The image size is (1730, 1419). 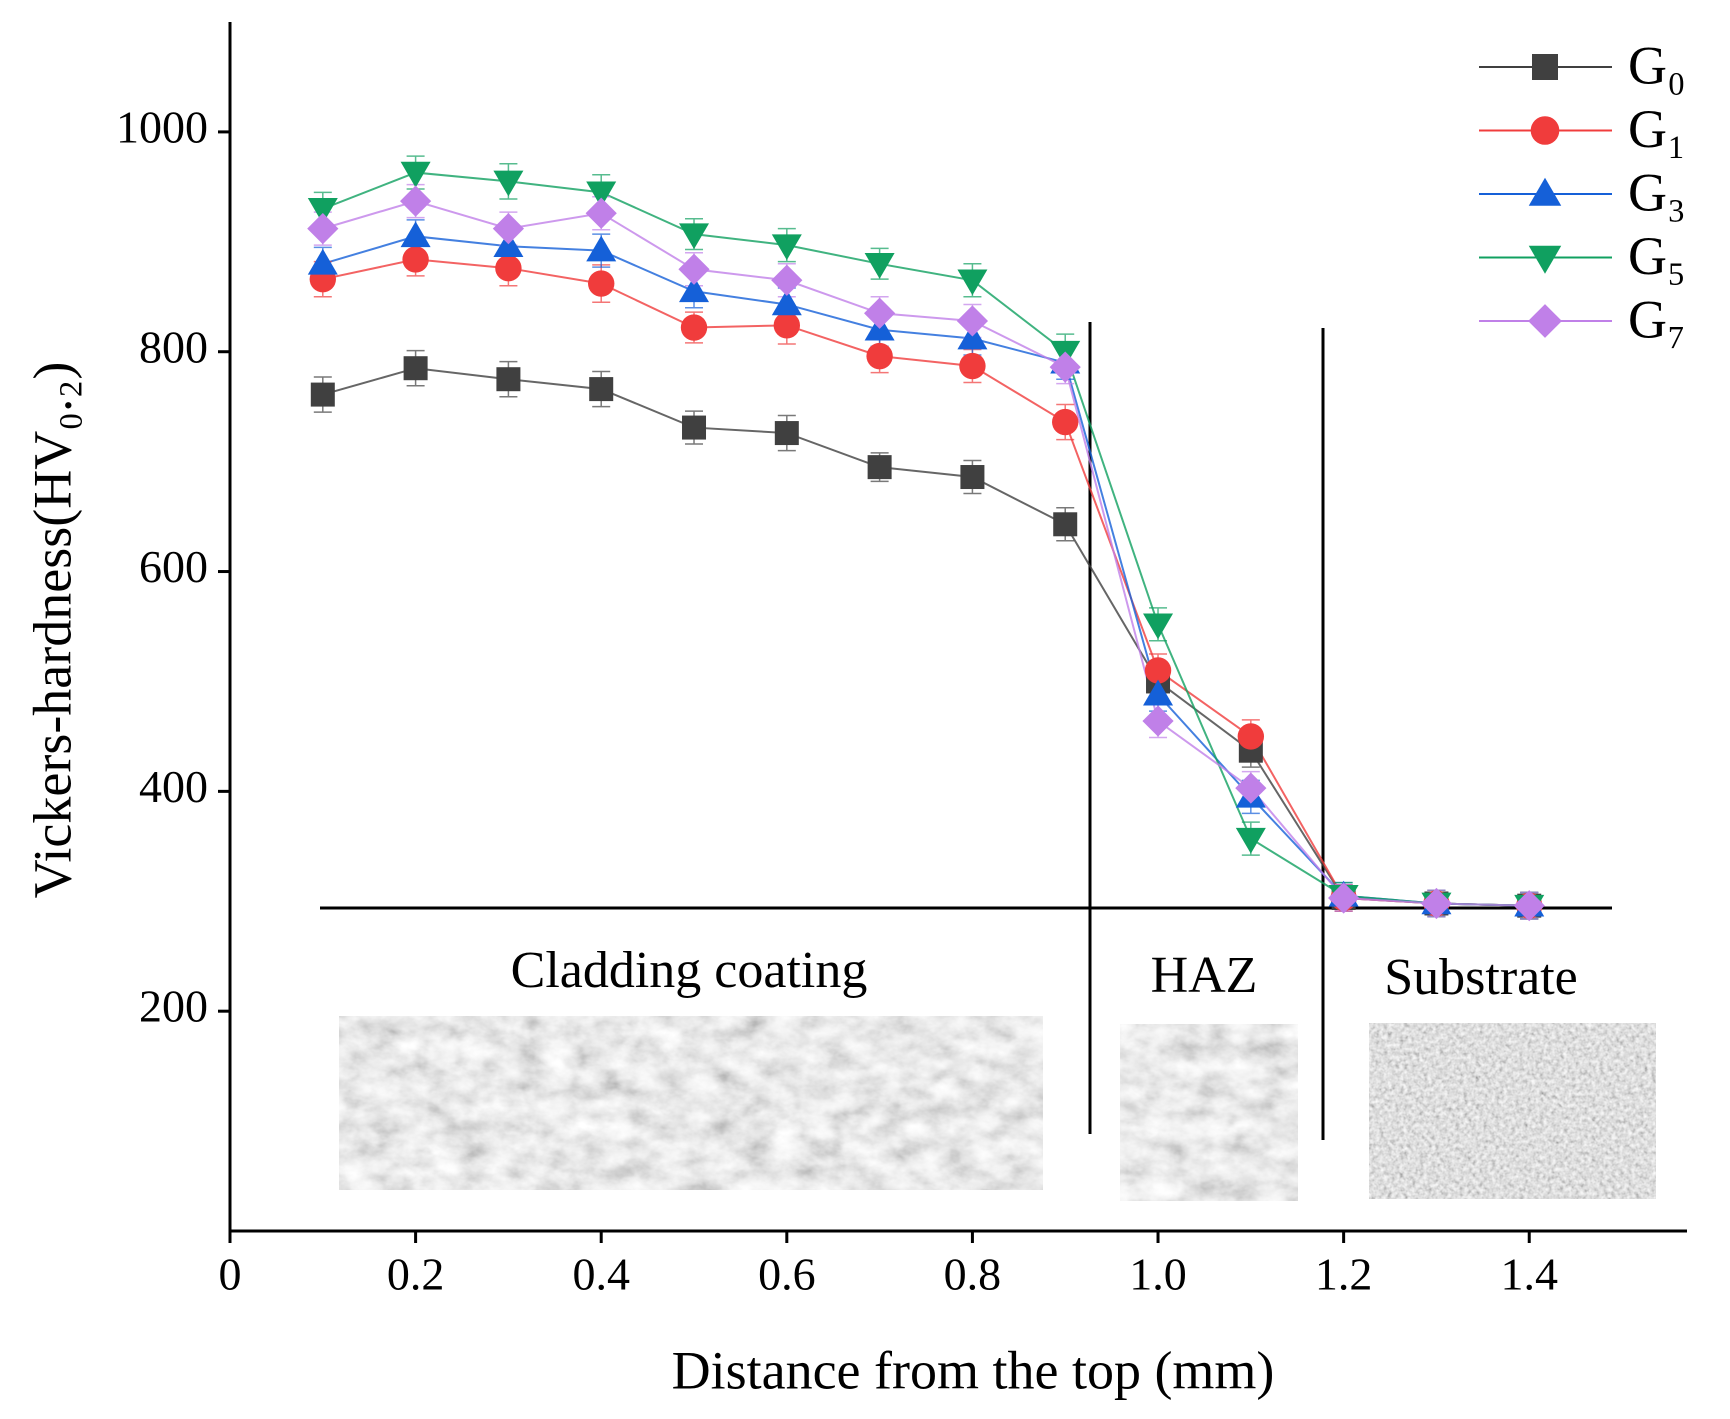 What do you see at coordinates (601, 1274) in the screenshot?
I see `x-tick-label: 0.4` at bounding box center [601, 1274].